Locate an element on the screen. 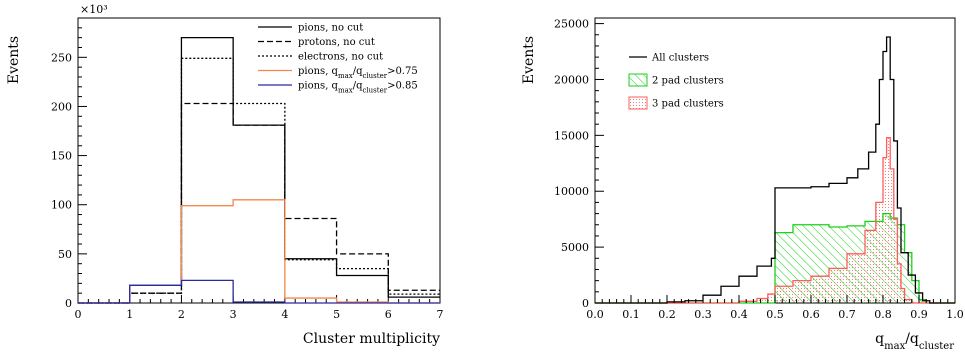 This screenshot has width=965, height=356. right-y-tick-label: 5000 is located at coordinates (575, 247).